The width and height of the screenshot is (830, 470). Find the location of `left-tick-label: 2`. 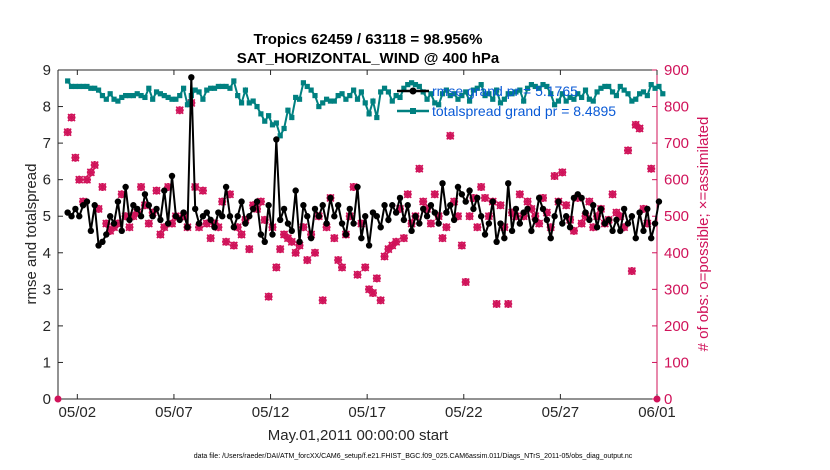

left-tick-label: 2 is located at coordinates (47, 326).